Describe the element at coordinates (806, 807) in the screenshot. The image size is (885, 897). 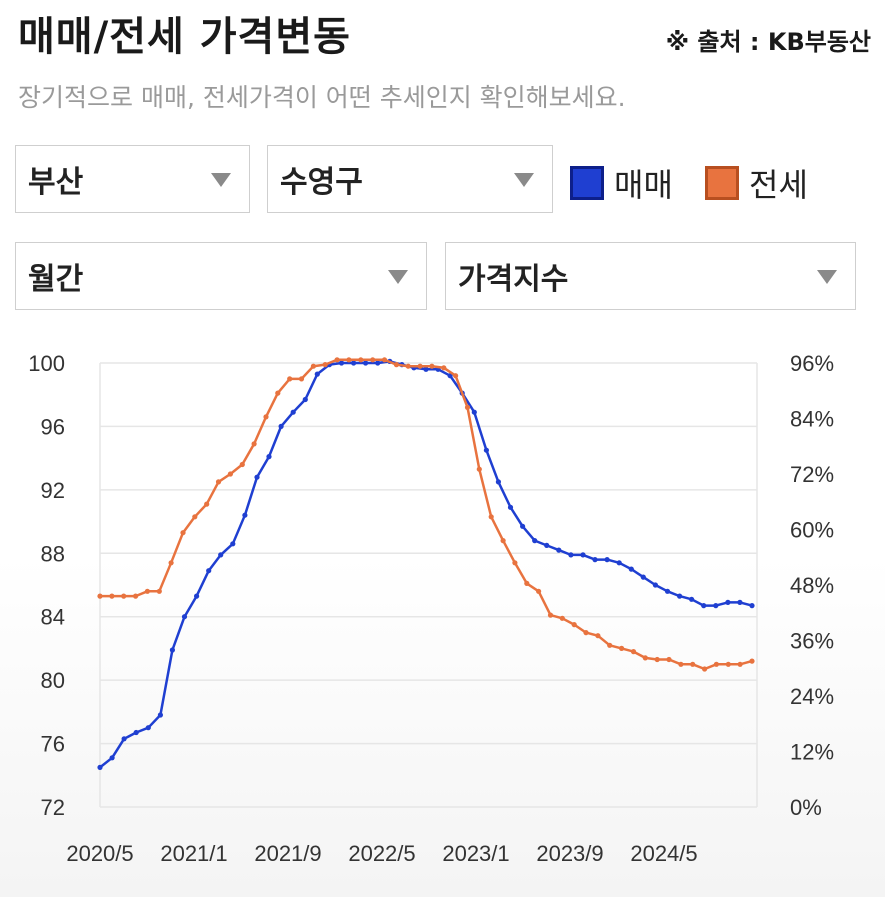
I see `y-right-tick-label: 0%` at that location.